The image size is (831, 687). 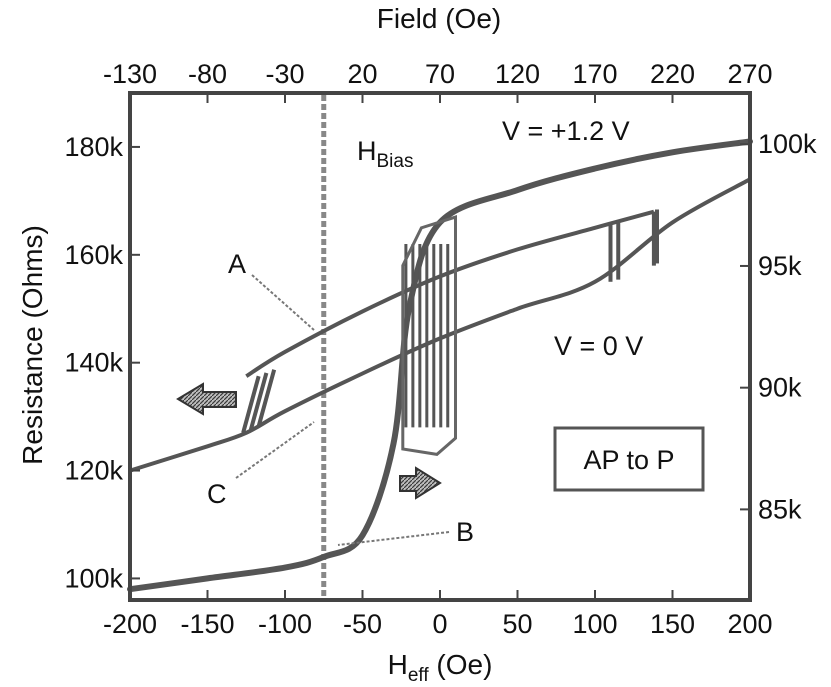 I want to click on v-plus-label: V = +1.2 V, so click(x=566, y=131).